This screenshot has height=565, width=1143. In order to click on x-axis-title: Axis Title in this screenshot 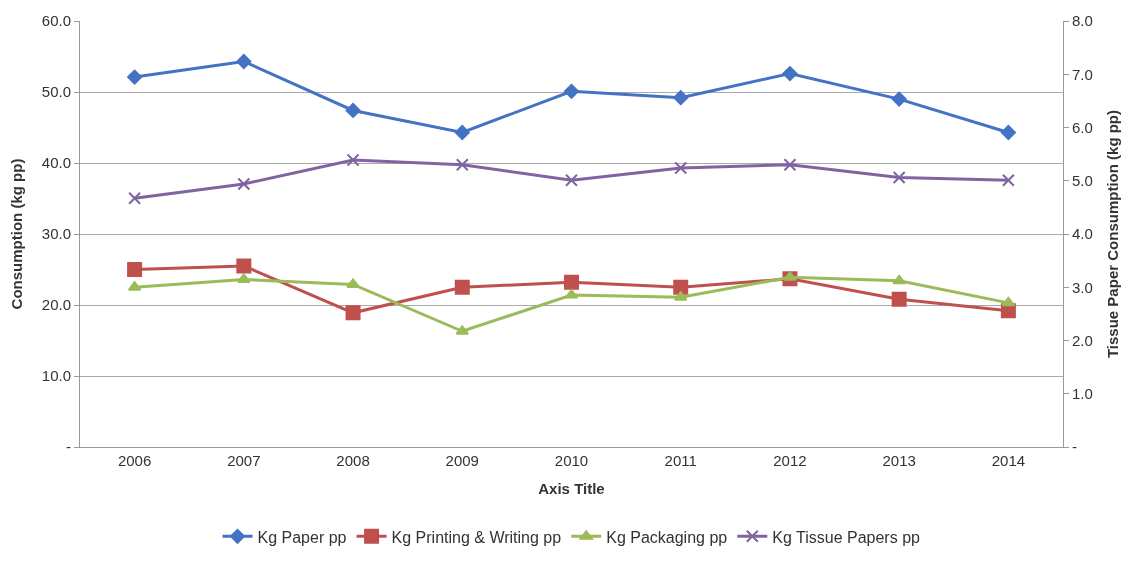, I will do `click(571, 488)`.